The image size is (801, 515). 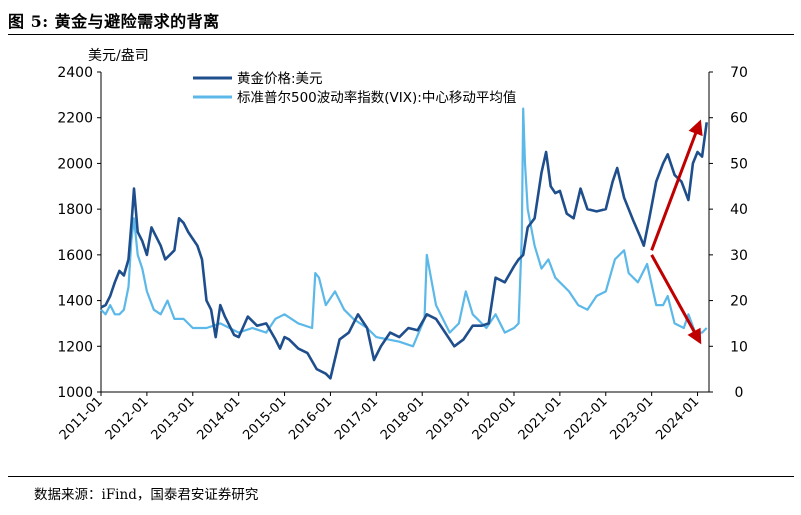 What do you see at coordinates (739, 393) in the screenshot?
I see `right-tick-label: 0` at bounding box center [739, 393].